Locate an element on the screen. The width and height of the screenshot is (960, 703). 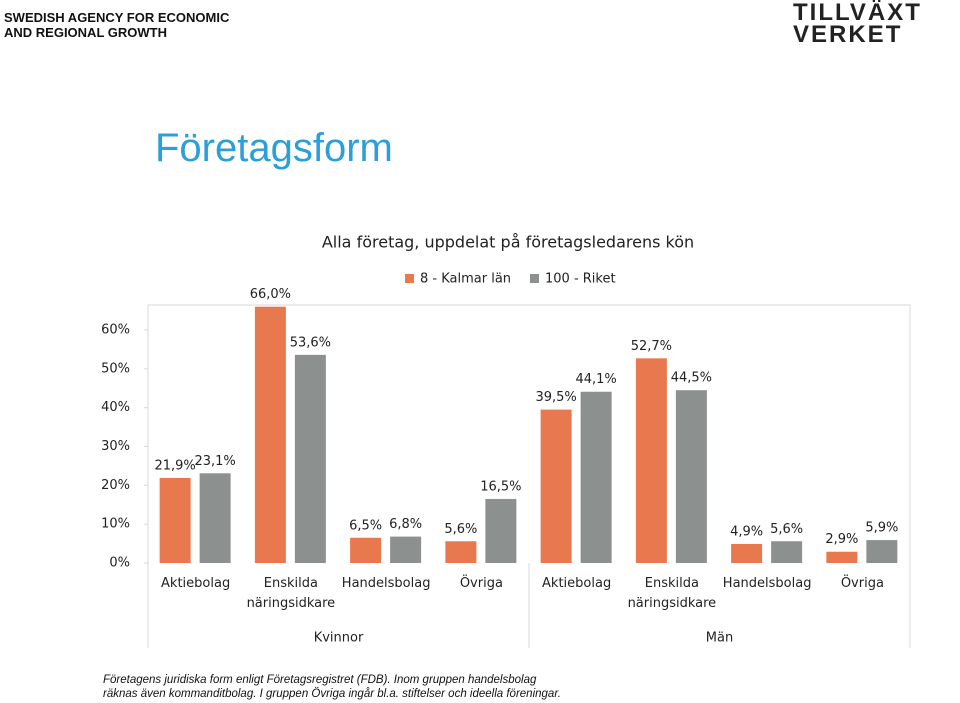
logo: TILLVÄXT VERKET is located at coordinates (857, 24).